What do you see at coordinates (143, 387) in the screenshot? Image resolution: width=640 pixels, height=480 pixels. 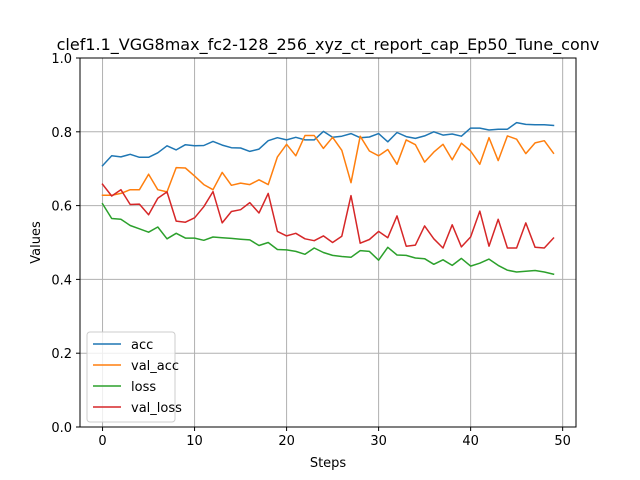 I see `legend-label: loss` at bounding box center [143, 387].